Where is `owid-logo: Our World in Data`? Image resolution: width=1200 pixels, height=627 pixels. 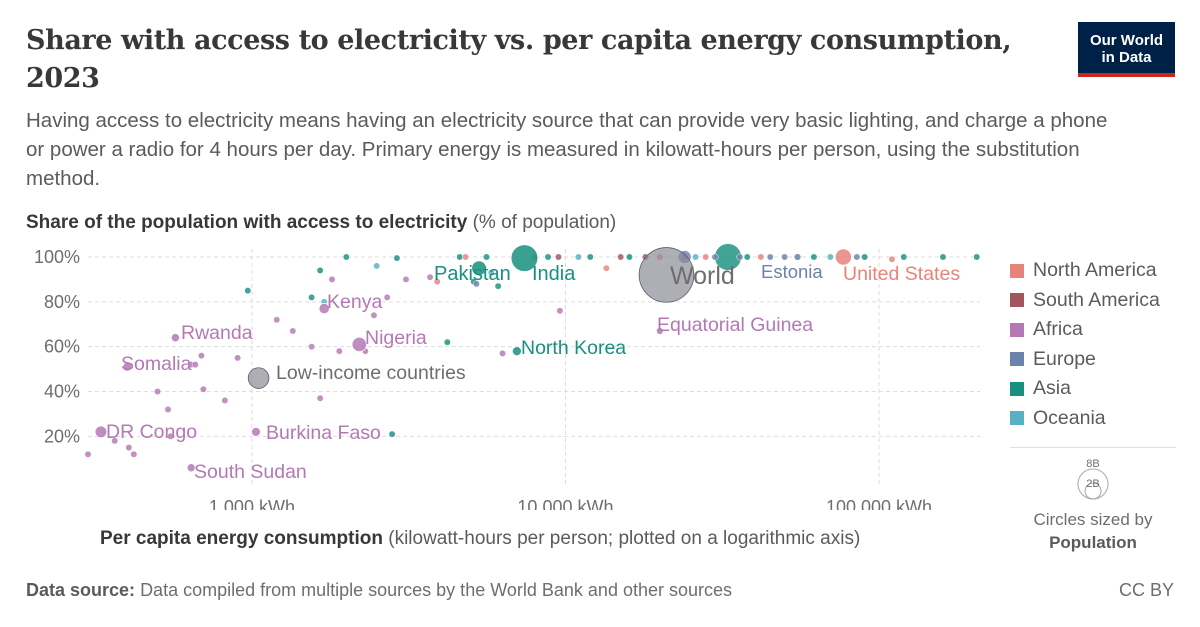 owid-logo: Our World in Data is located at coordinates (1126, 49).